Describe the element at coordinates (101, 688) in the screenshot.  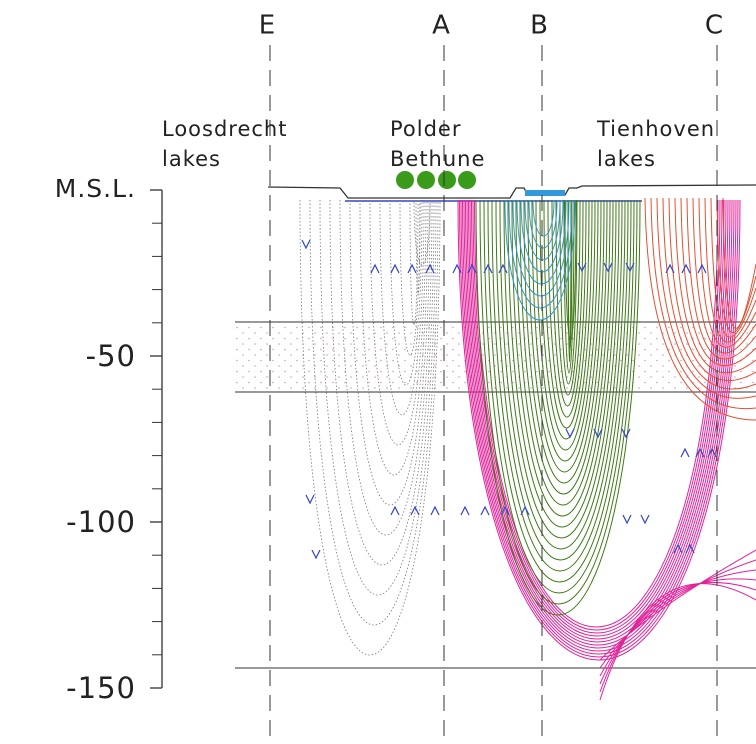
I see `tick-label: -150` at that location.